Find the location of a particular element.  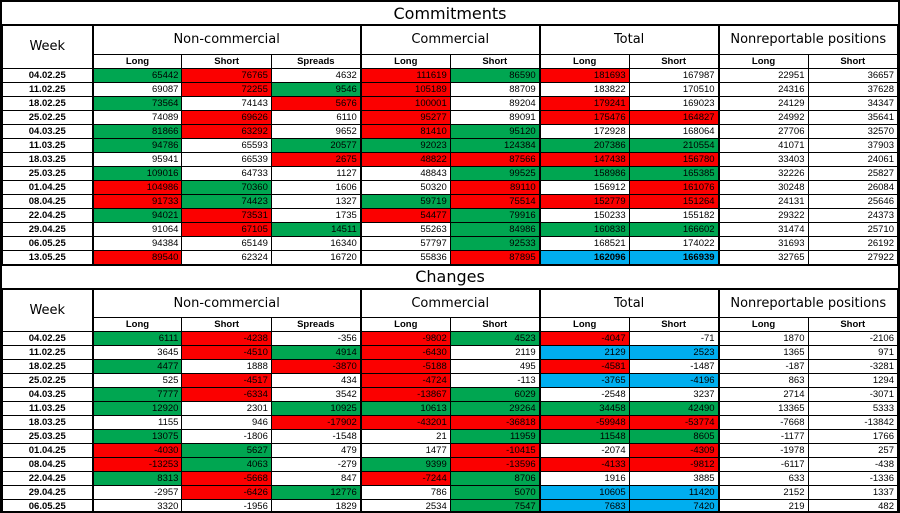

value-cell: 158986 is located at coordinates (584, 173).